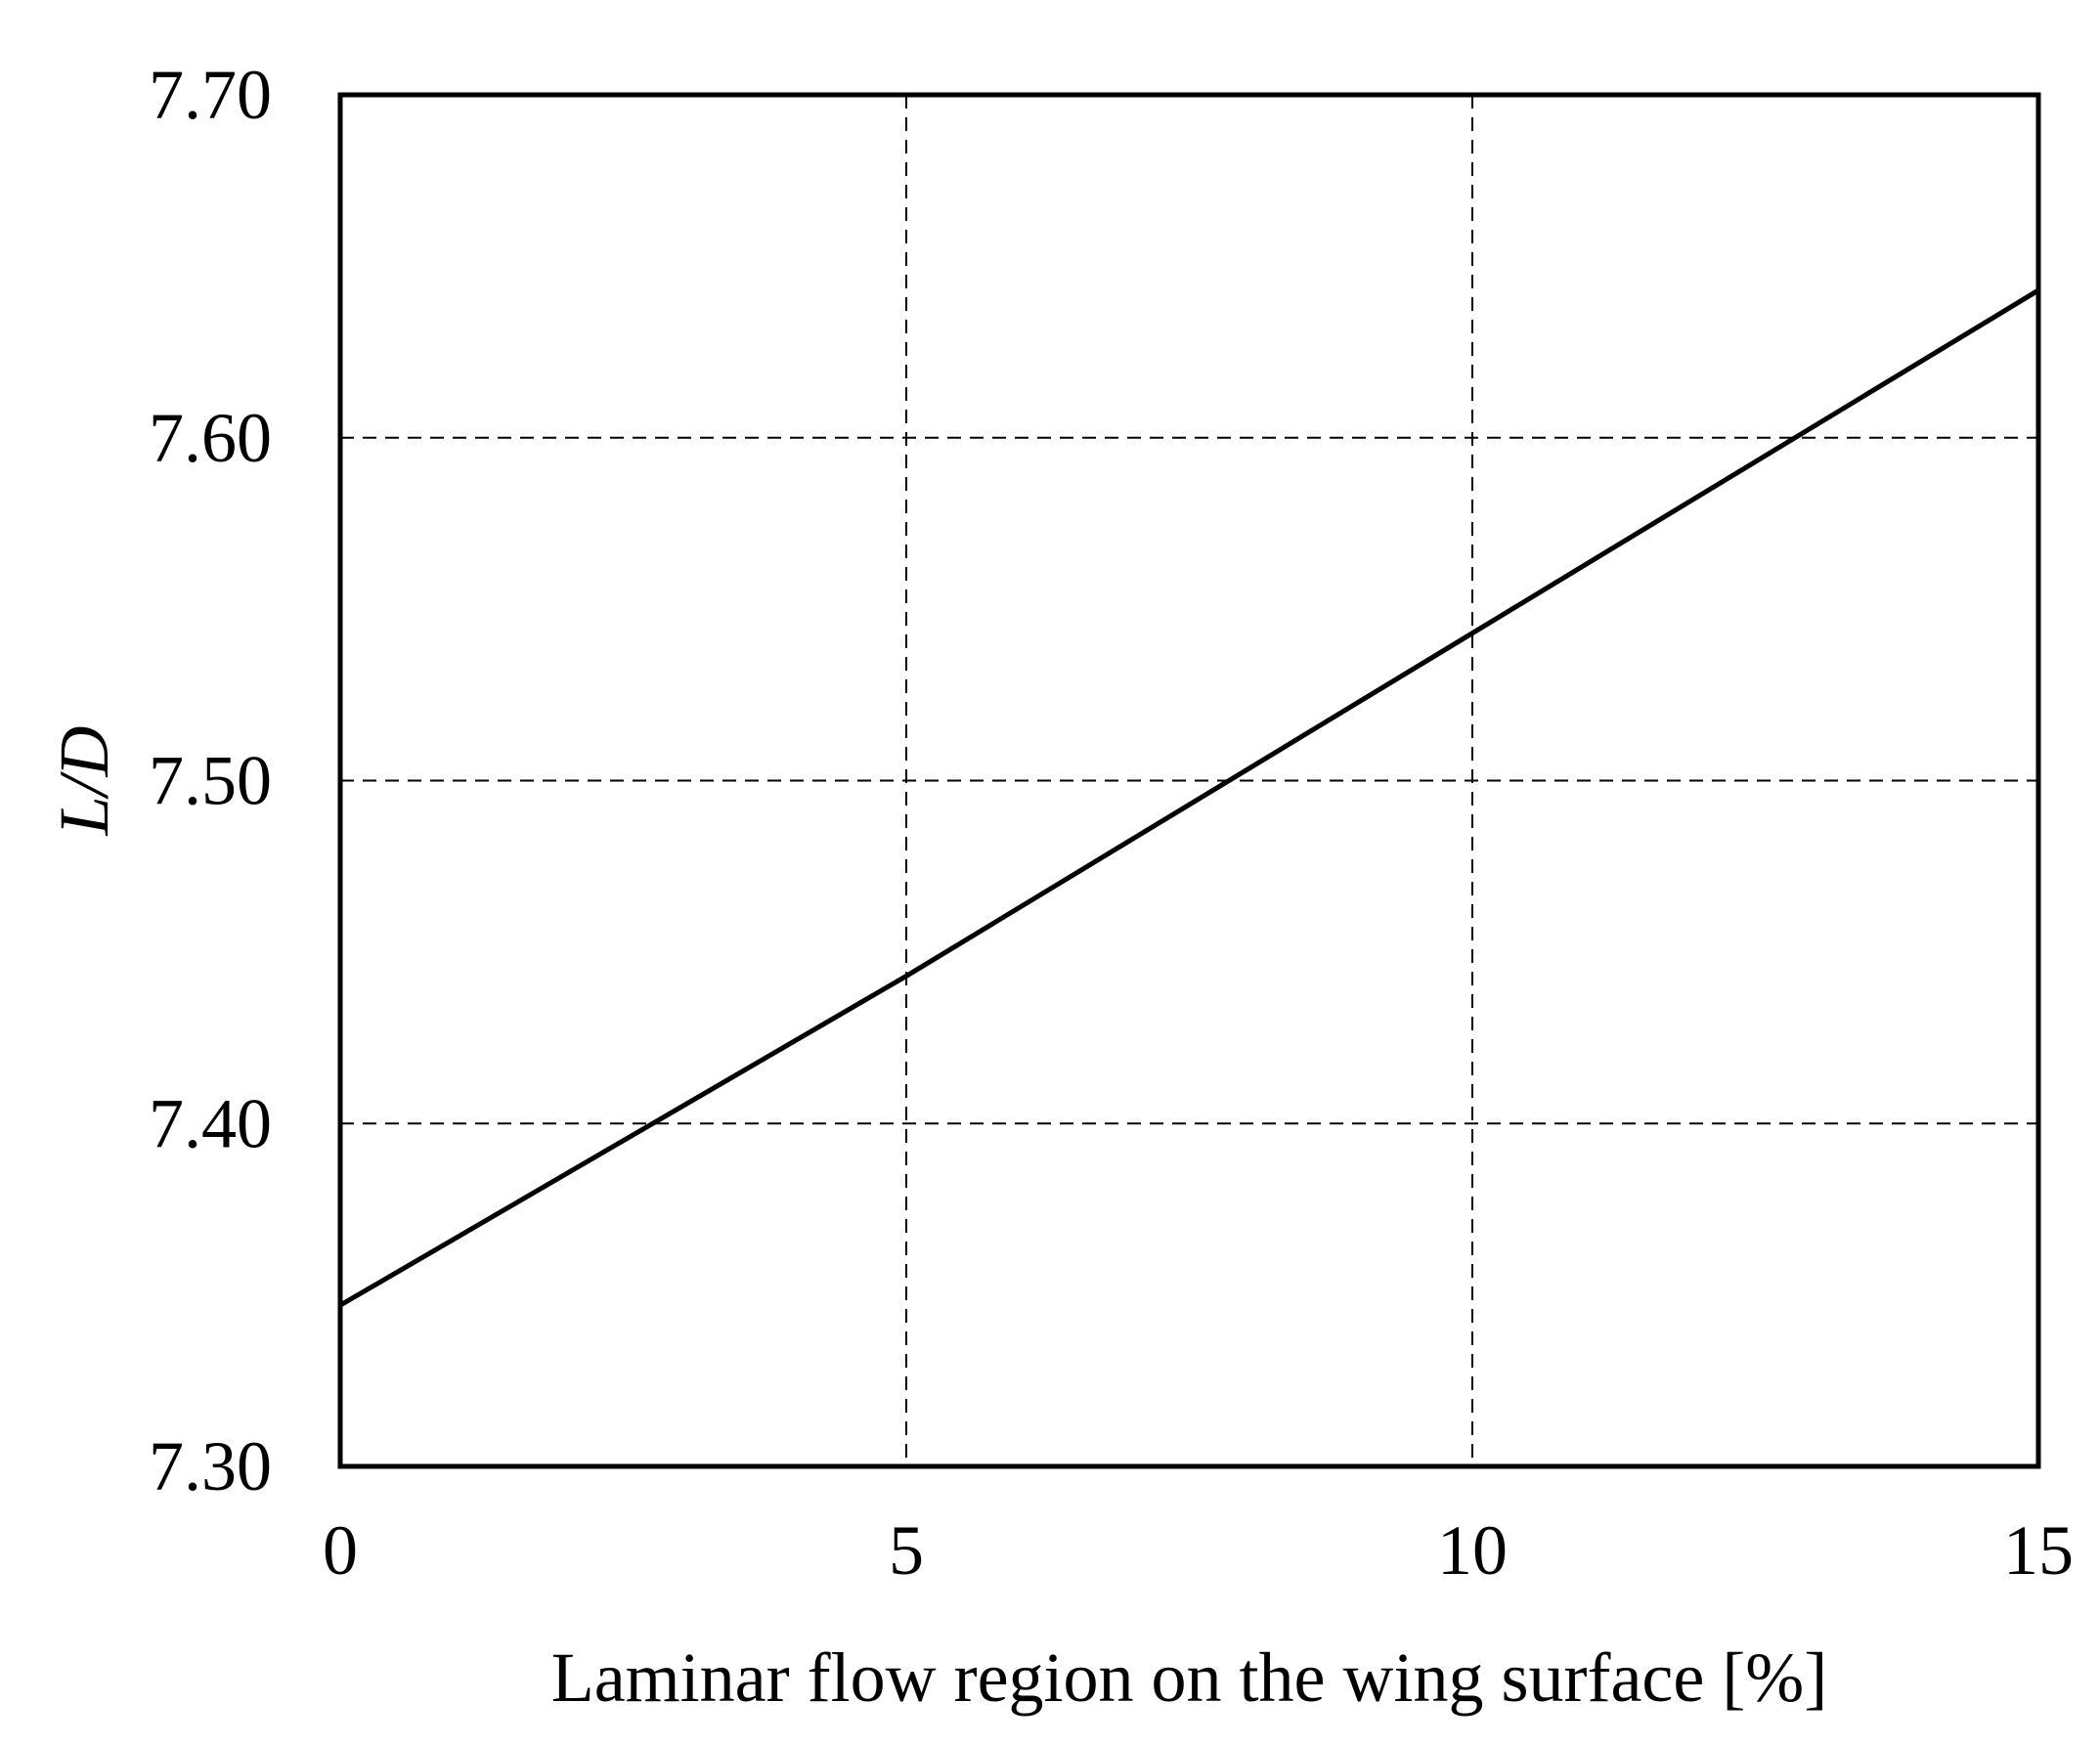  What do you see at coordinates (211, 95) in the screenshot?
I see `y-tick-label: 7.70` at bounding box center [211, 95].